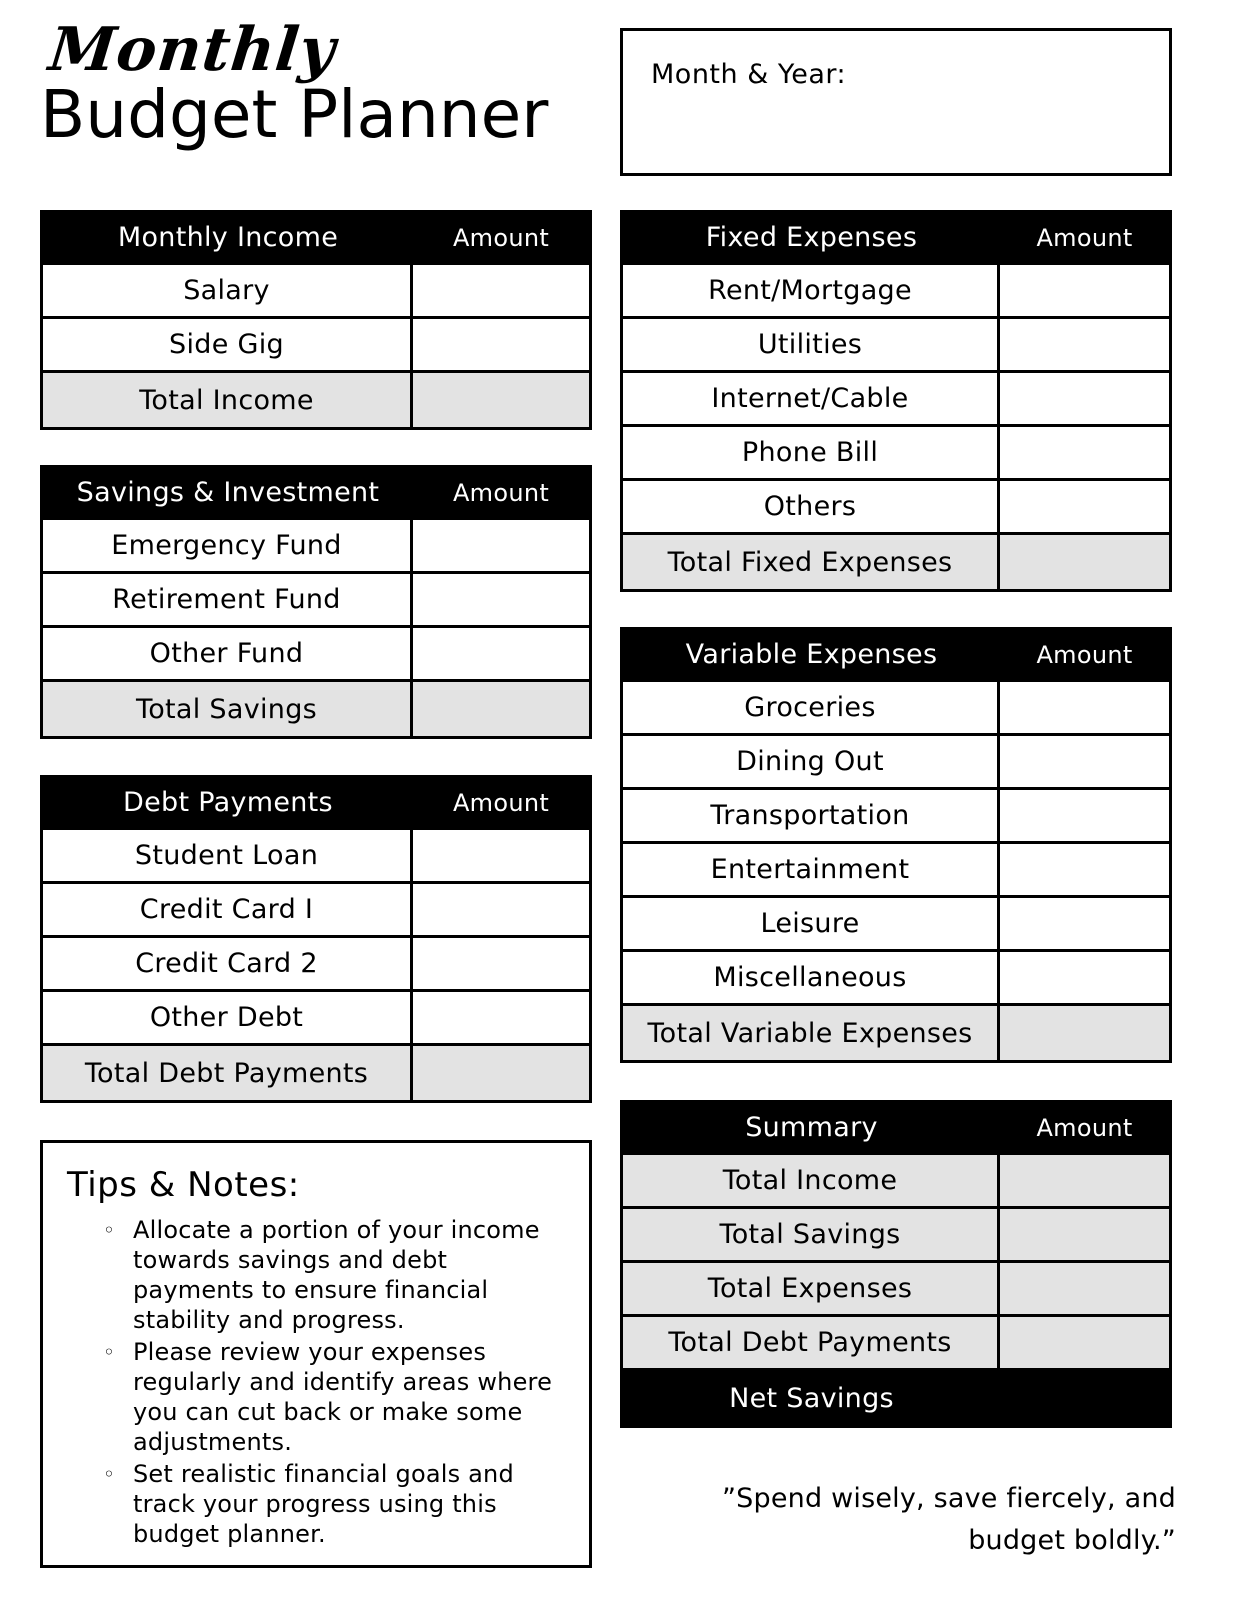  What do you see at coordinates (896, 102) in the screenshot?
I see `month-year-box: Month & Year:` at bounding box center [896, 102].